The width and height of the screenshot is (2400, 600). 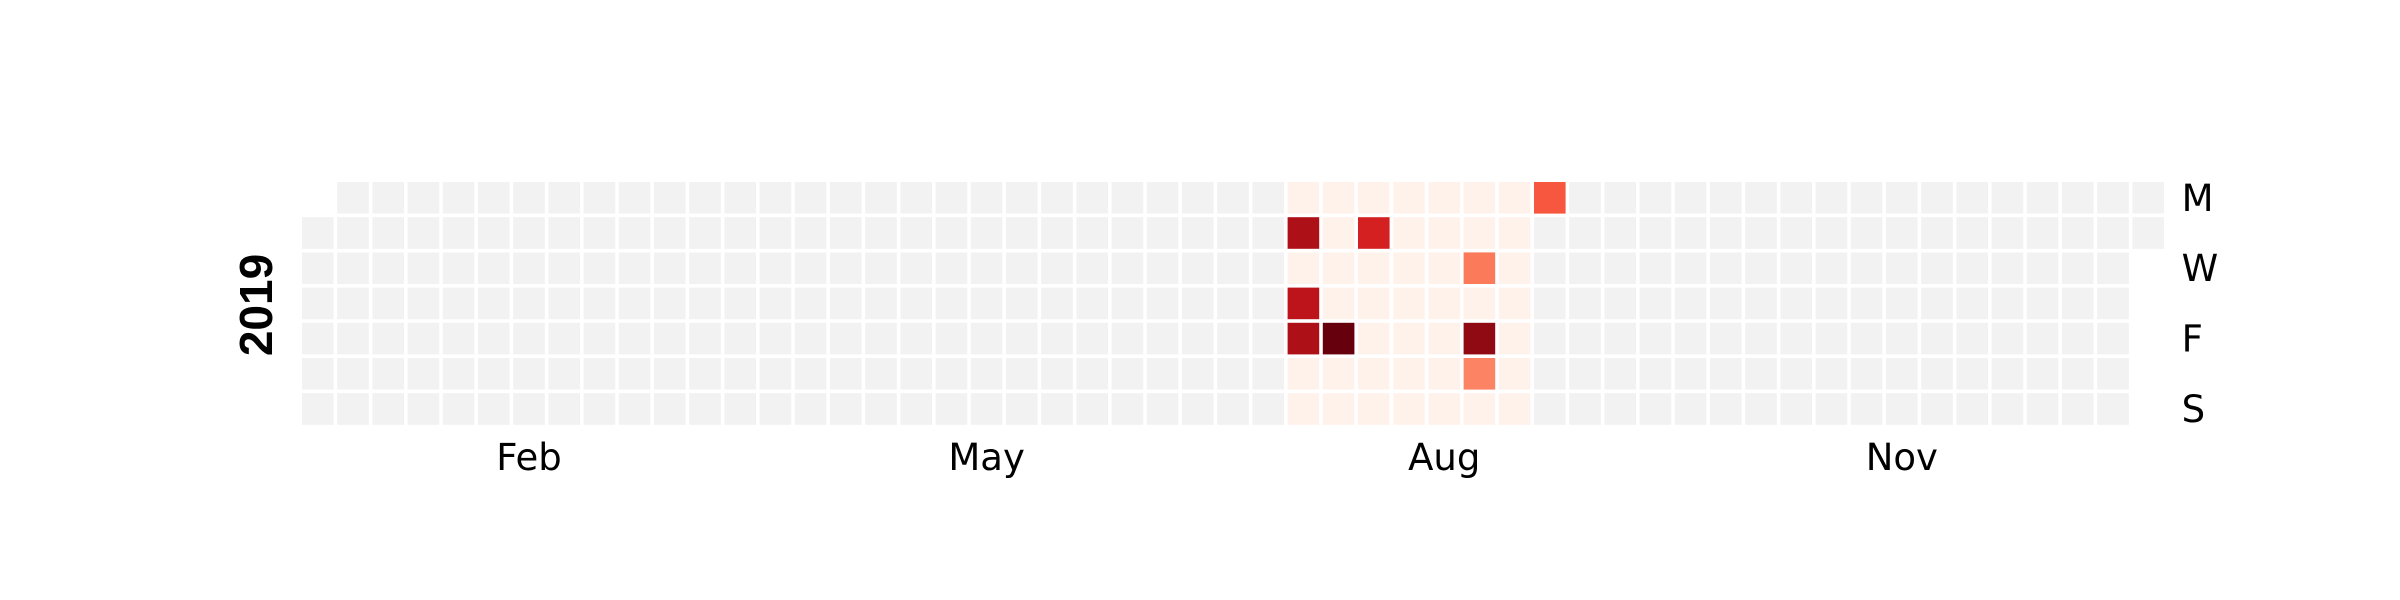 I want to click on month-tick-label: Aug, so click(x=1444, y=457).